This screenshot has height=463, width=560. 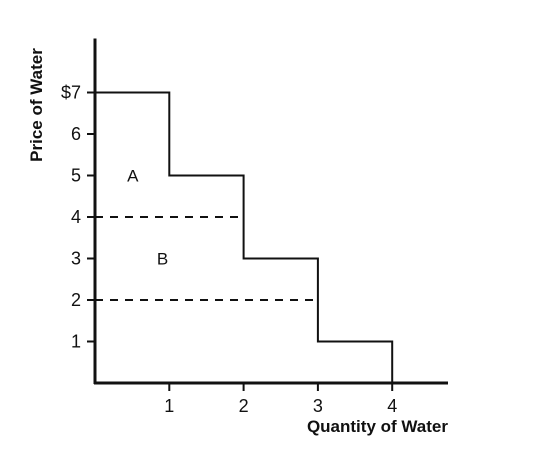 I want to click on y-tick-label: 6, so click(x=76, y=134).